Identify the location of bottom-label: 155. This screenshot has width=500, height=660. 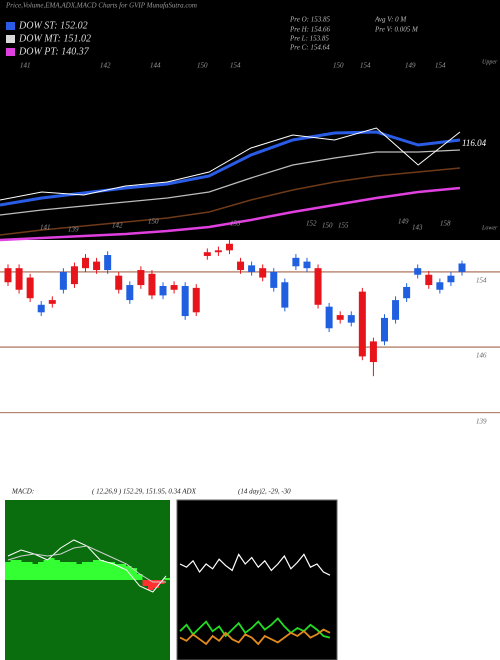
(343, 226).